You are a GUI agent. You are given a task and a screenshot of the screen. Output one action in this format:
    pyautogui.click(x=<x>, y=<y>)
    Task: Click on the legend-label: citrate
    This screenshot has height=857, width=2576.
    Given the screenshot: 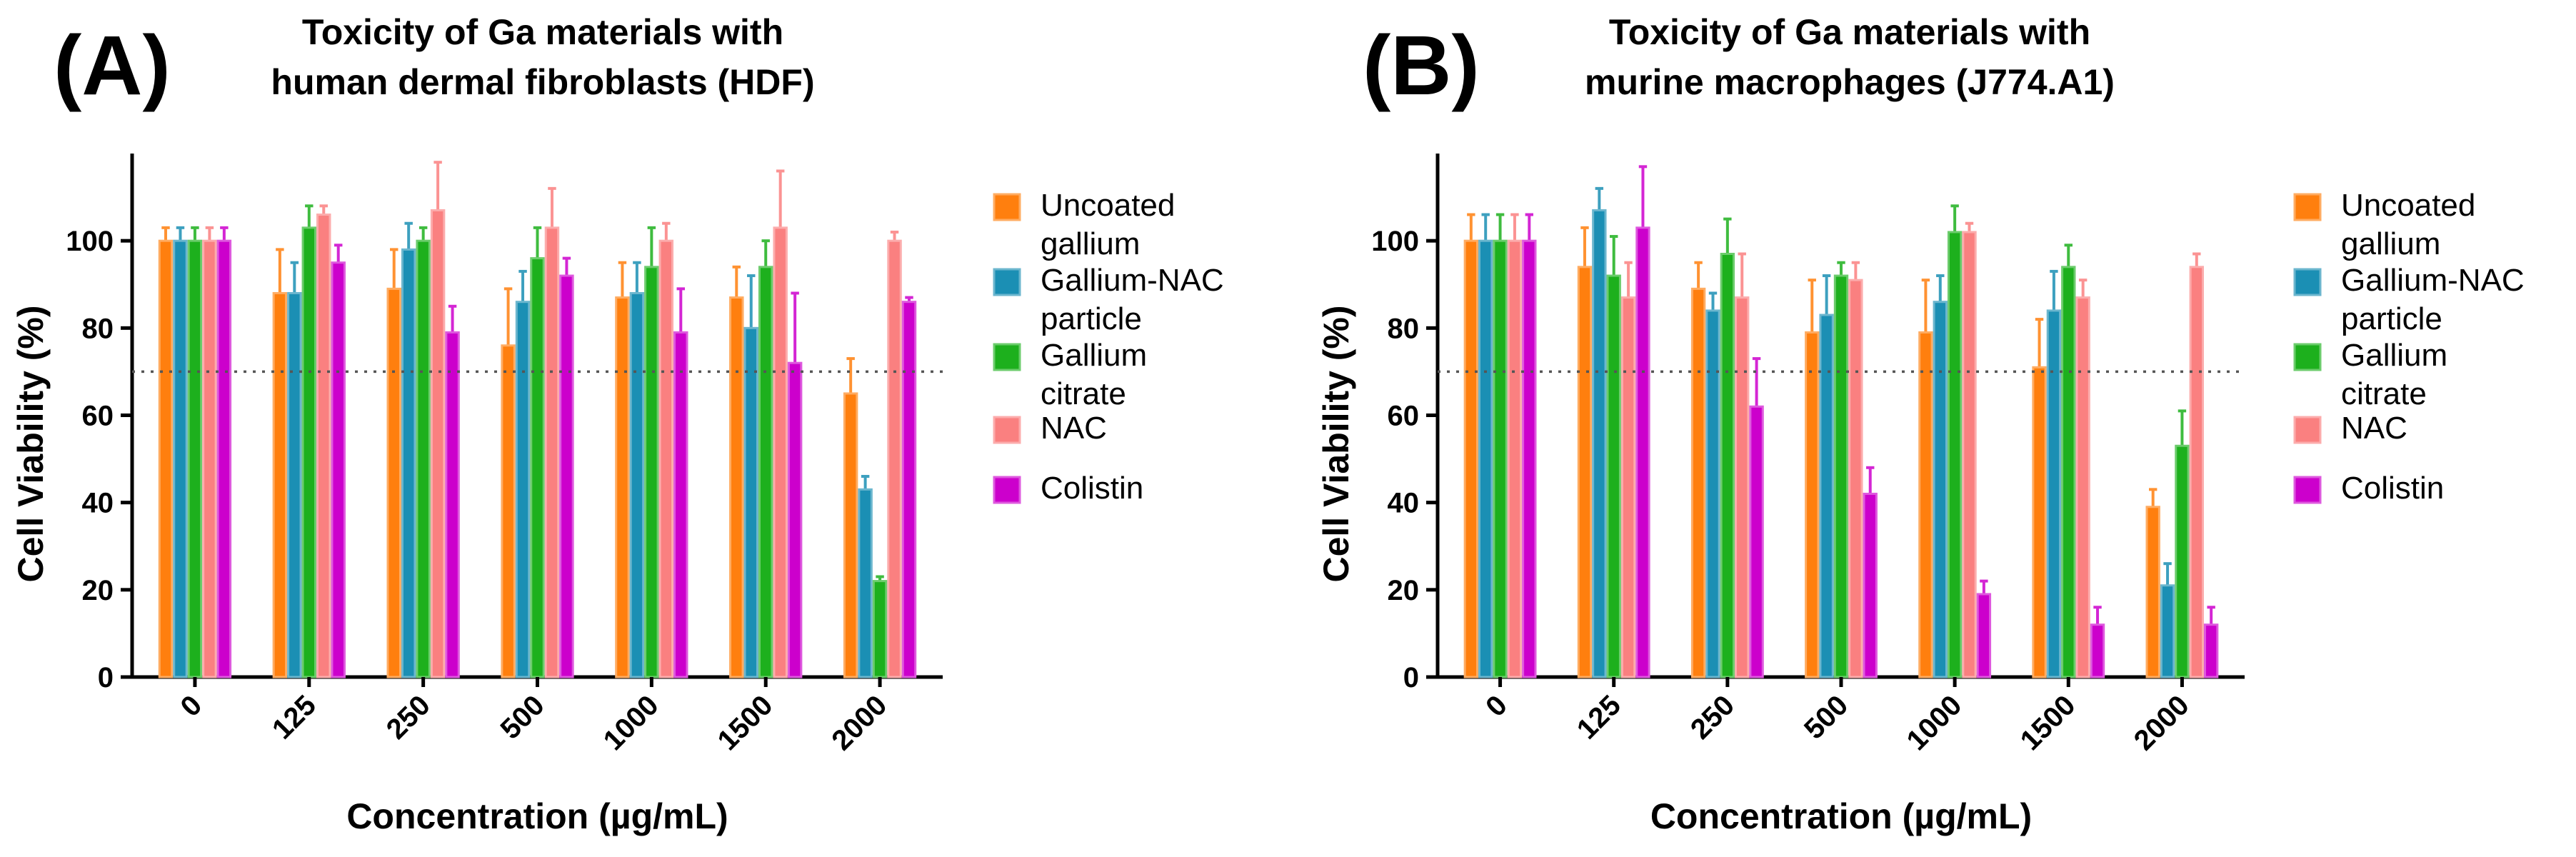 What is the action you would take?
    pyautogui.click(x=2384, y=393)
    